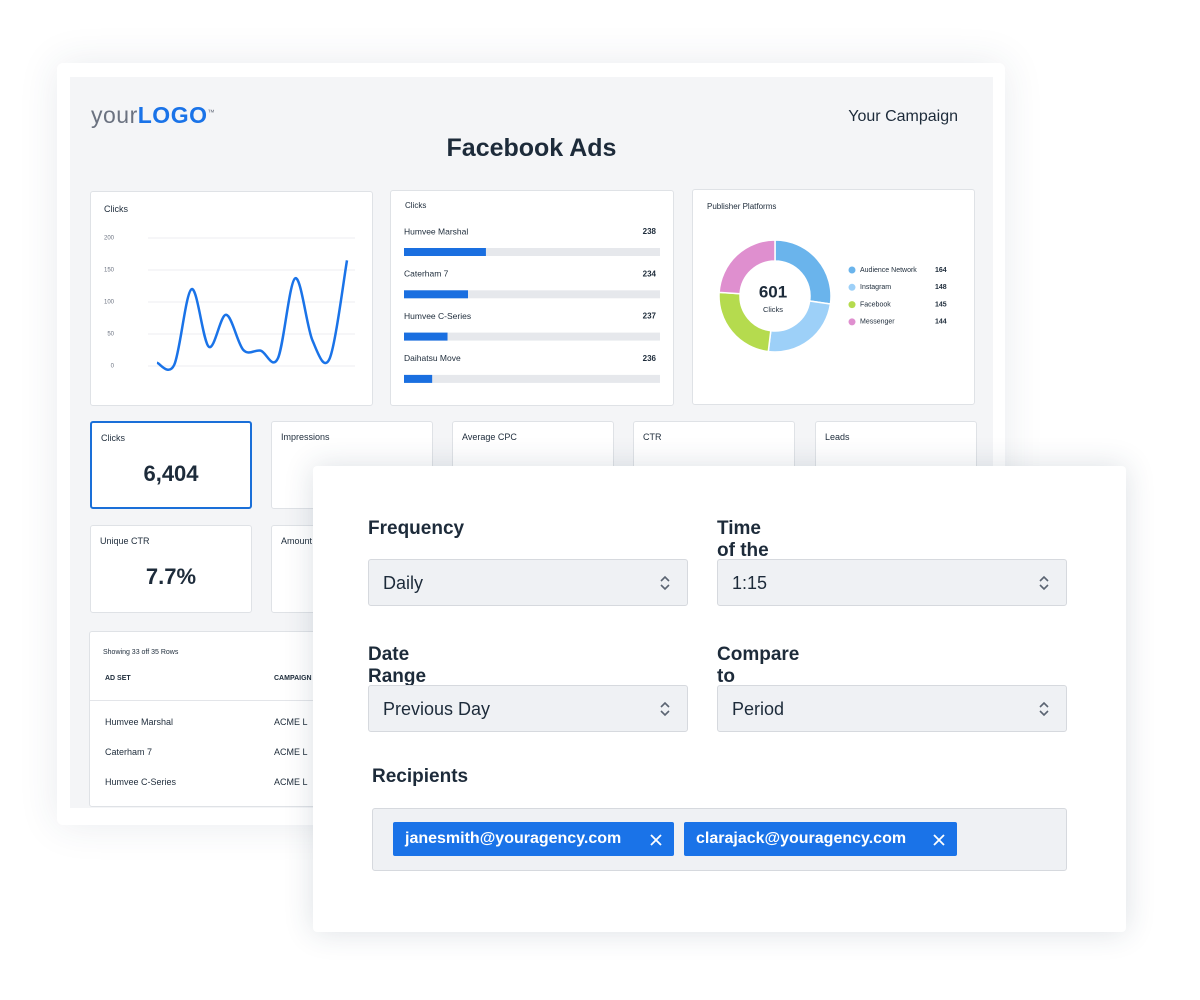  Describe the element at coordinates (293, 678) in the screenshot. I see `column-header: CAMPAIGN` at that location.